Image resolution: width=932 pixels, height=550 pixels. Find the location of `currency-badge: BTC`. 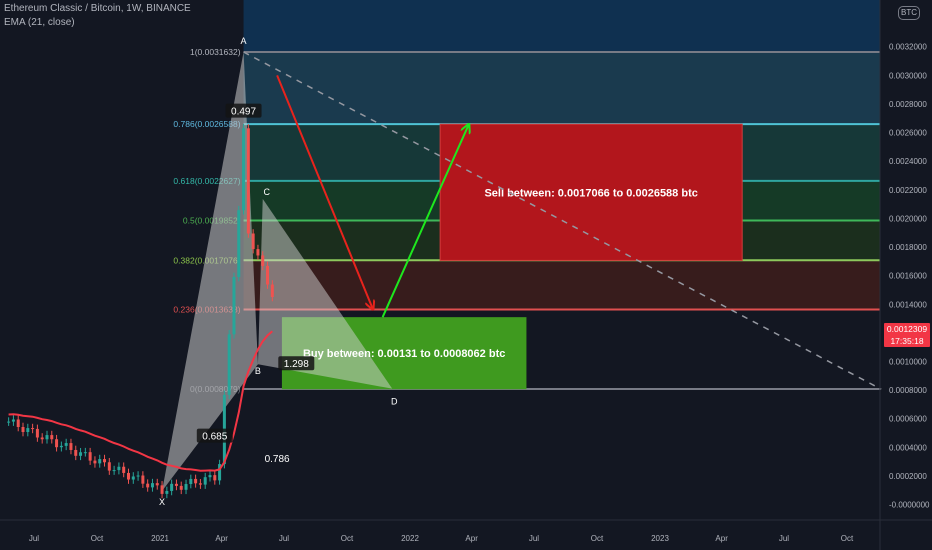

currency-badge: BTC is located at coordinates (909, 13).